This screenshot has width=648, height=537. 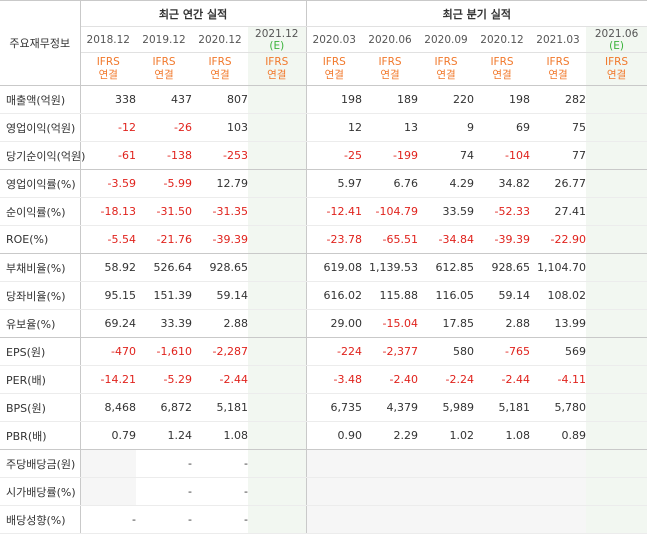 What do you see at coordinates (334, 155) in the screenshot?
I see `value-cell: -25` at bounding box center [334, 155].